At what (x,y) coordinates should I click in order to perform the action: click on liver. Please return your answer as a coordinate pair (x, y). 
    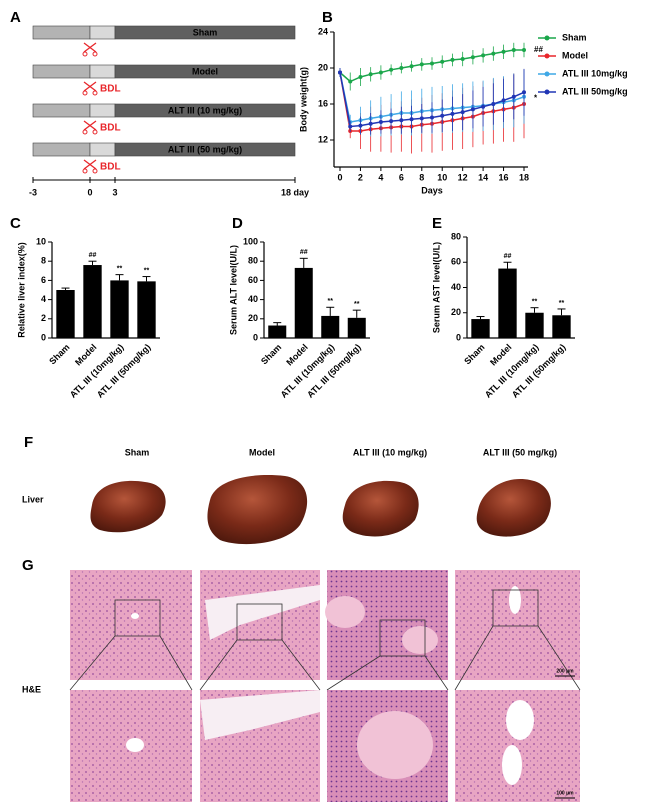
    Looking at the image, I should click on (257, 510).